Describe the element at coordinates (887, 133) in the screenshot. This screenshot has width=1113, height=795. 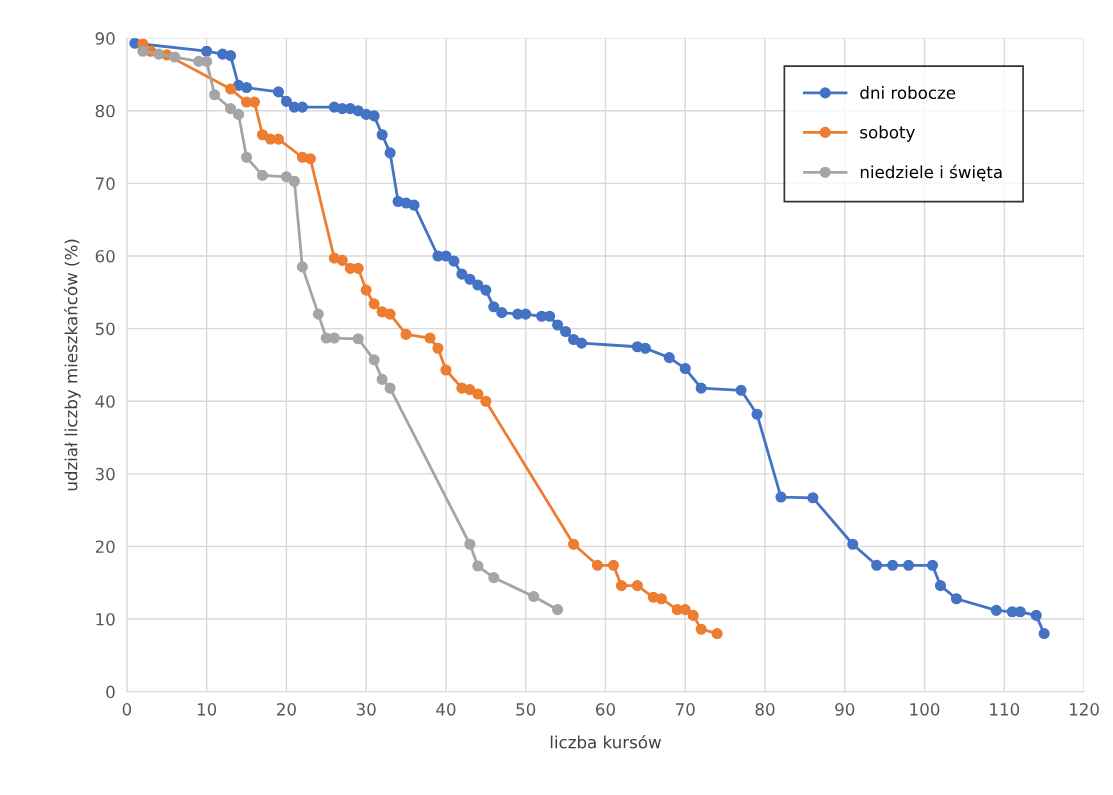
I see `legend-label: soboty` at that location.